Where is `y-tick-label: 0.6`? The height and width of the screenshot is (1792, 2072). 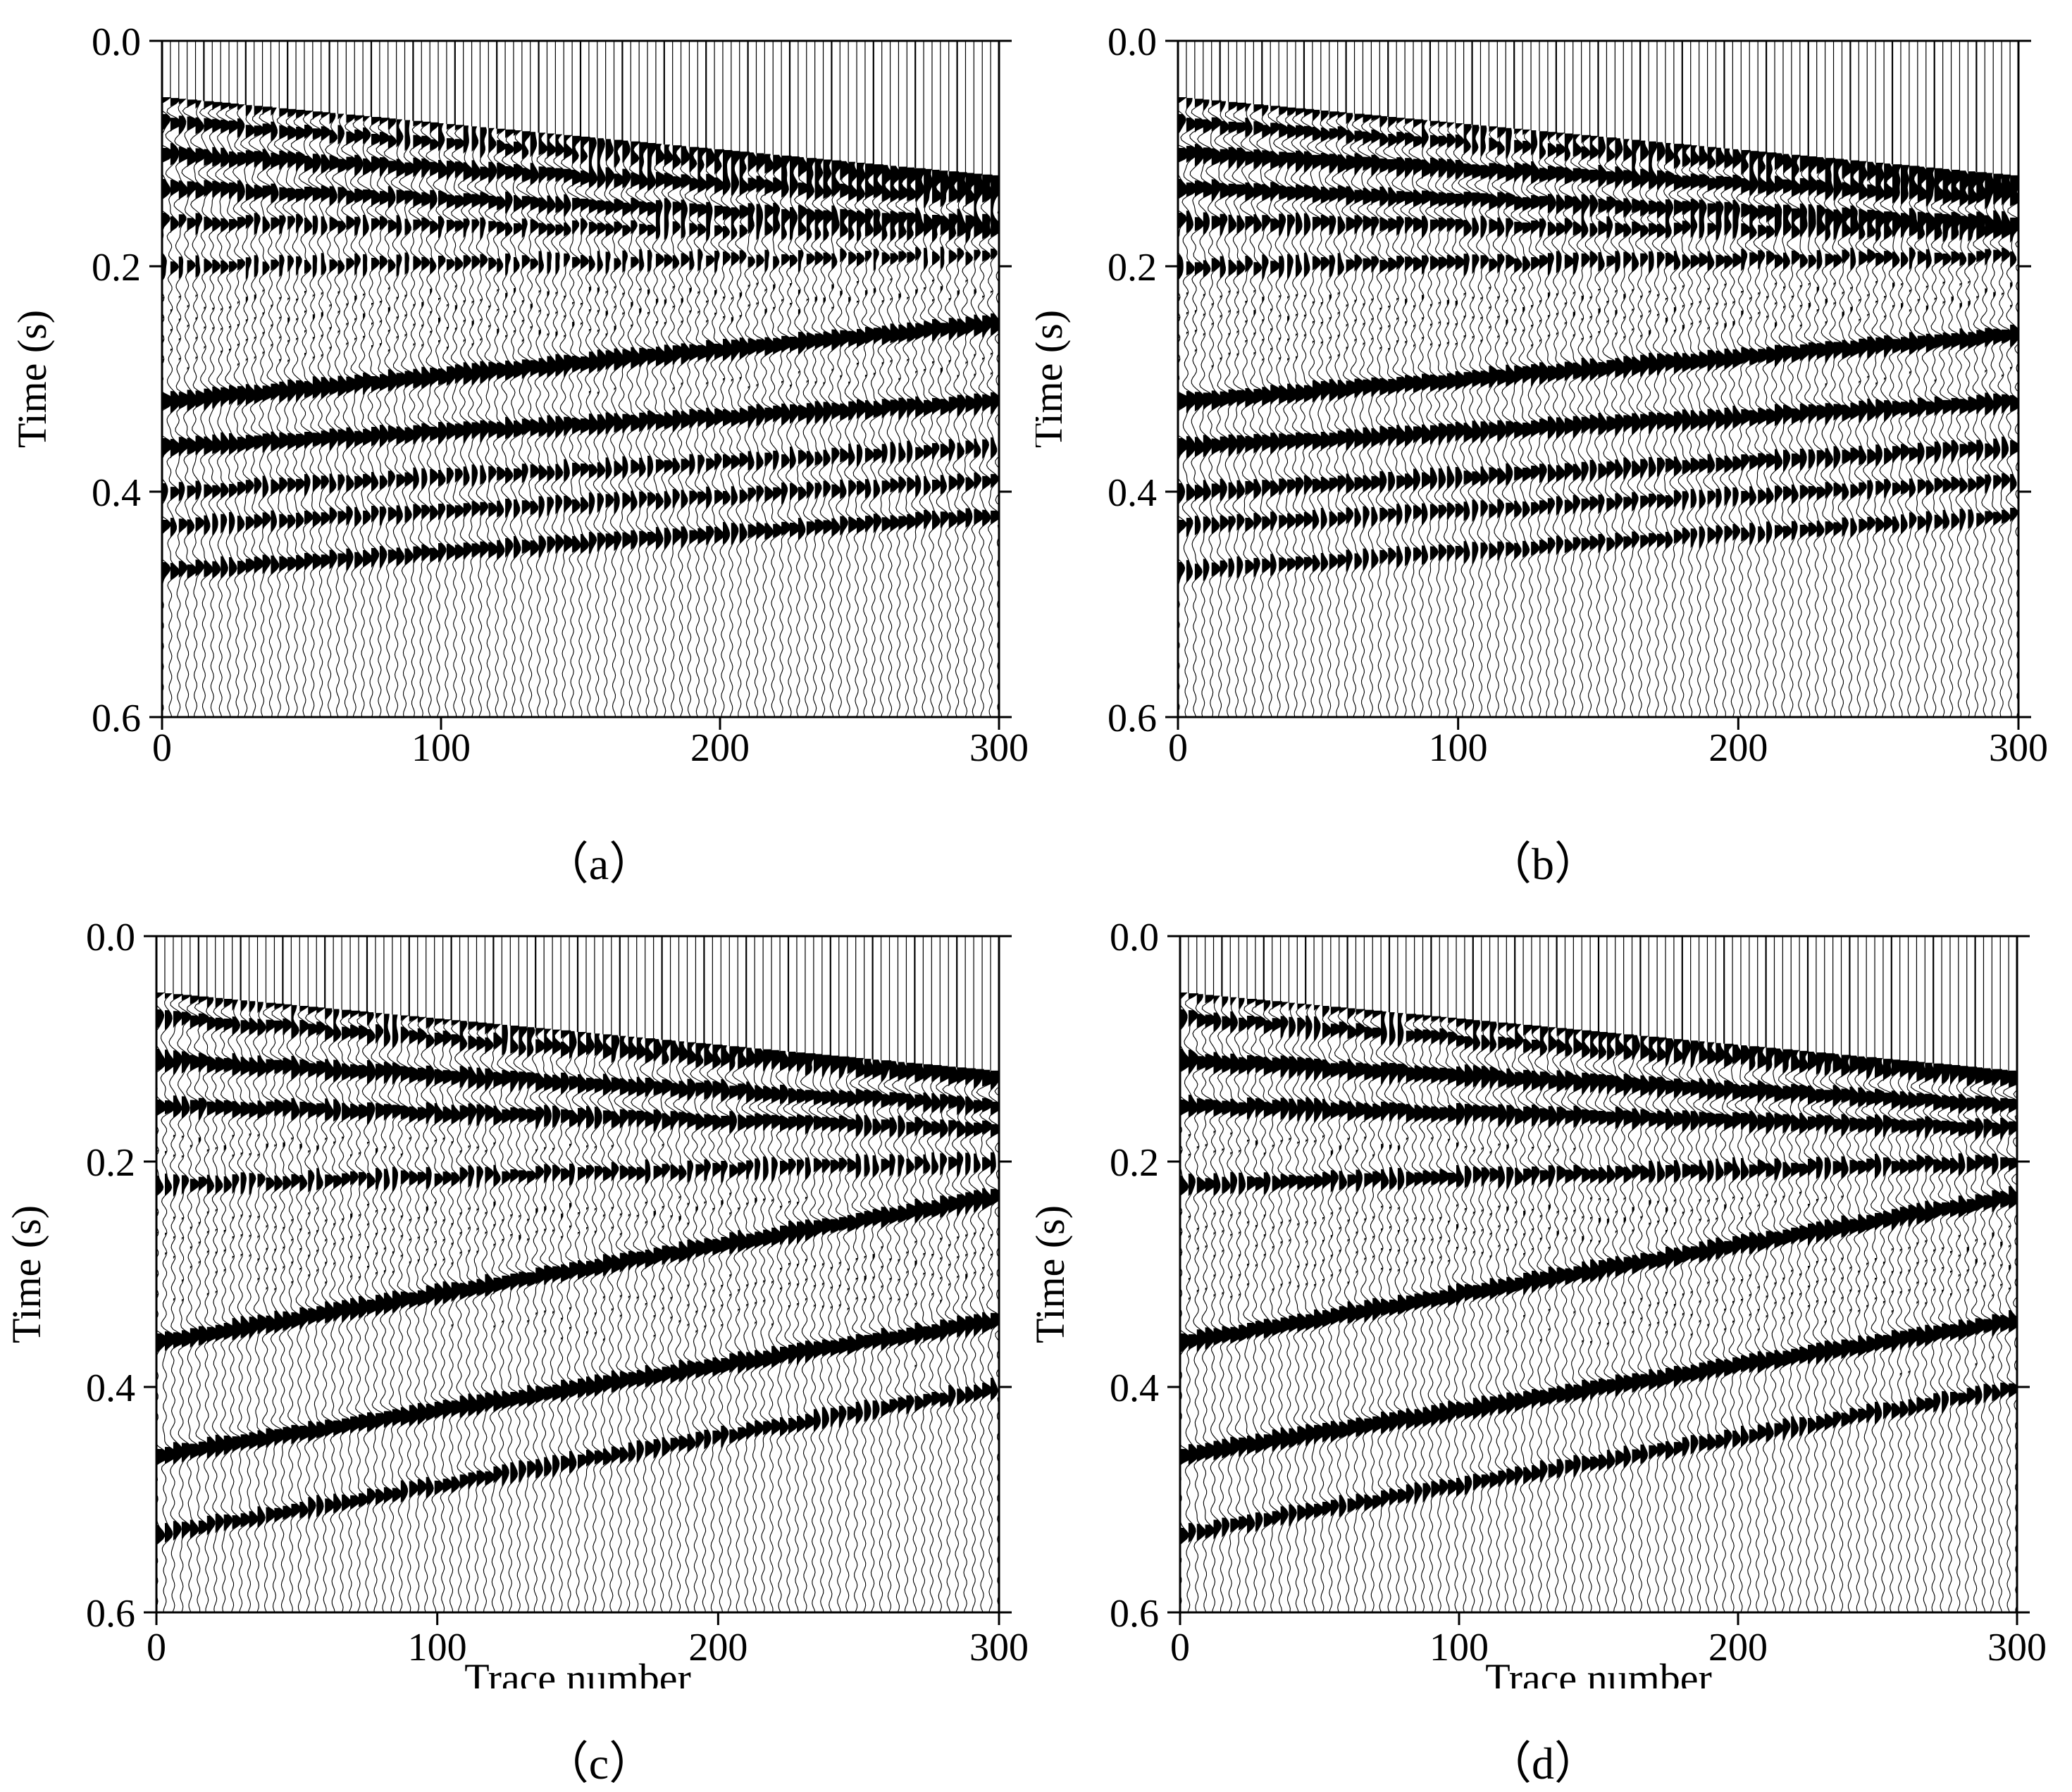 y-tick-label: 0.6 is located at coordinates (117, 718).